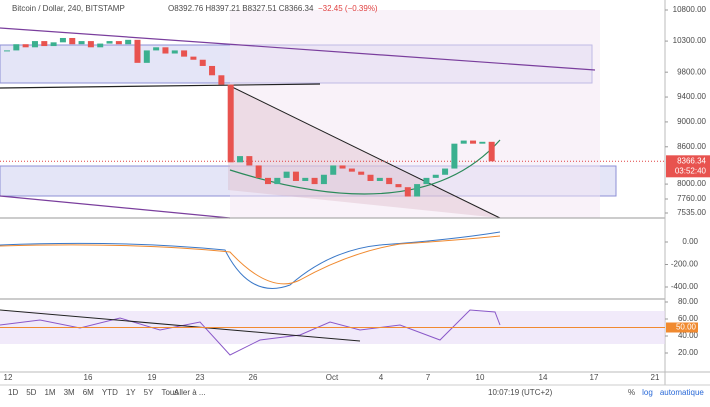 This screenshot has width=710, height=407. I want to click on range-button: 5D, so click(31, 392).